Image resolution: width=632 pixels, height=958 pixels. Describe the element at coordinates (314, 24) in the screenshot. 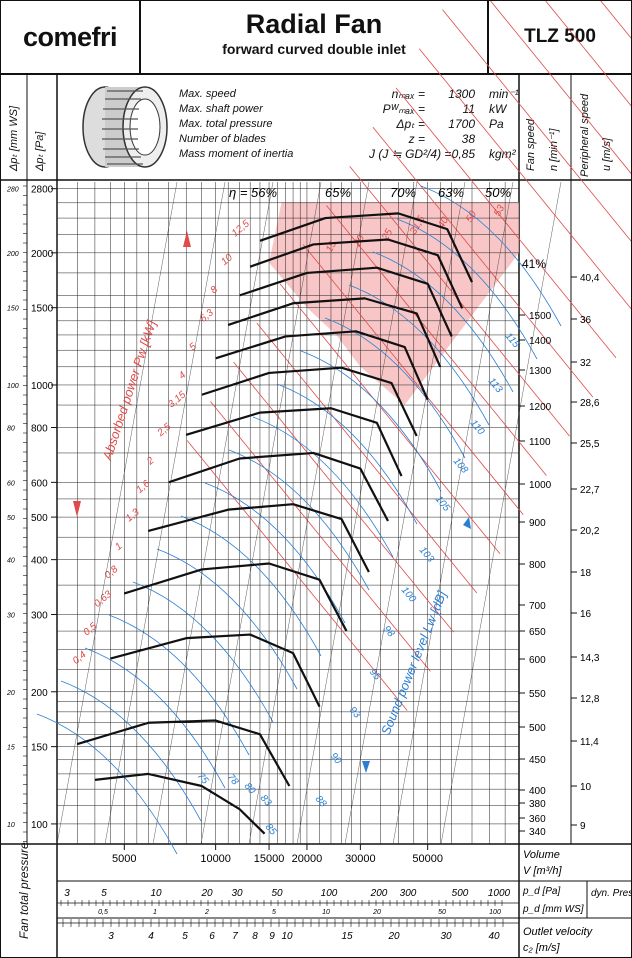

I see `page-title: Radial Fan` at that location.